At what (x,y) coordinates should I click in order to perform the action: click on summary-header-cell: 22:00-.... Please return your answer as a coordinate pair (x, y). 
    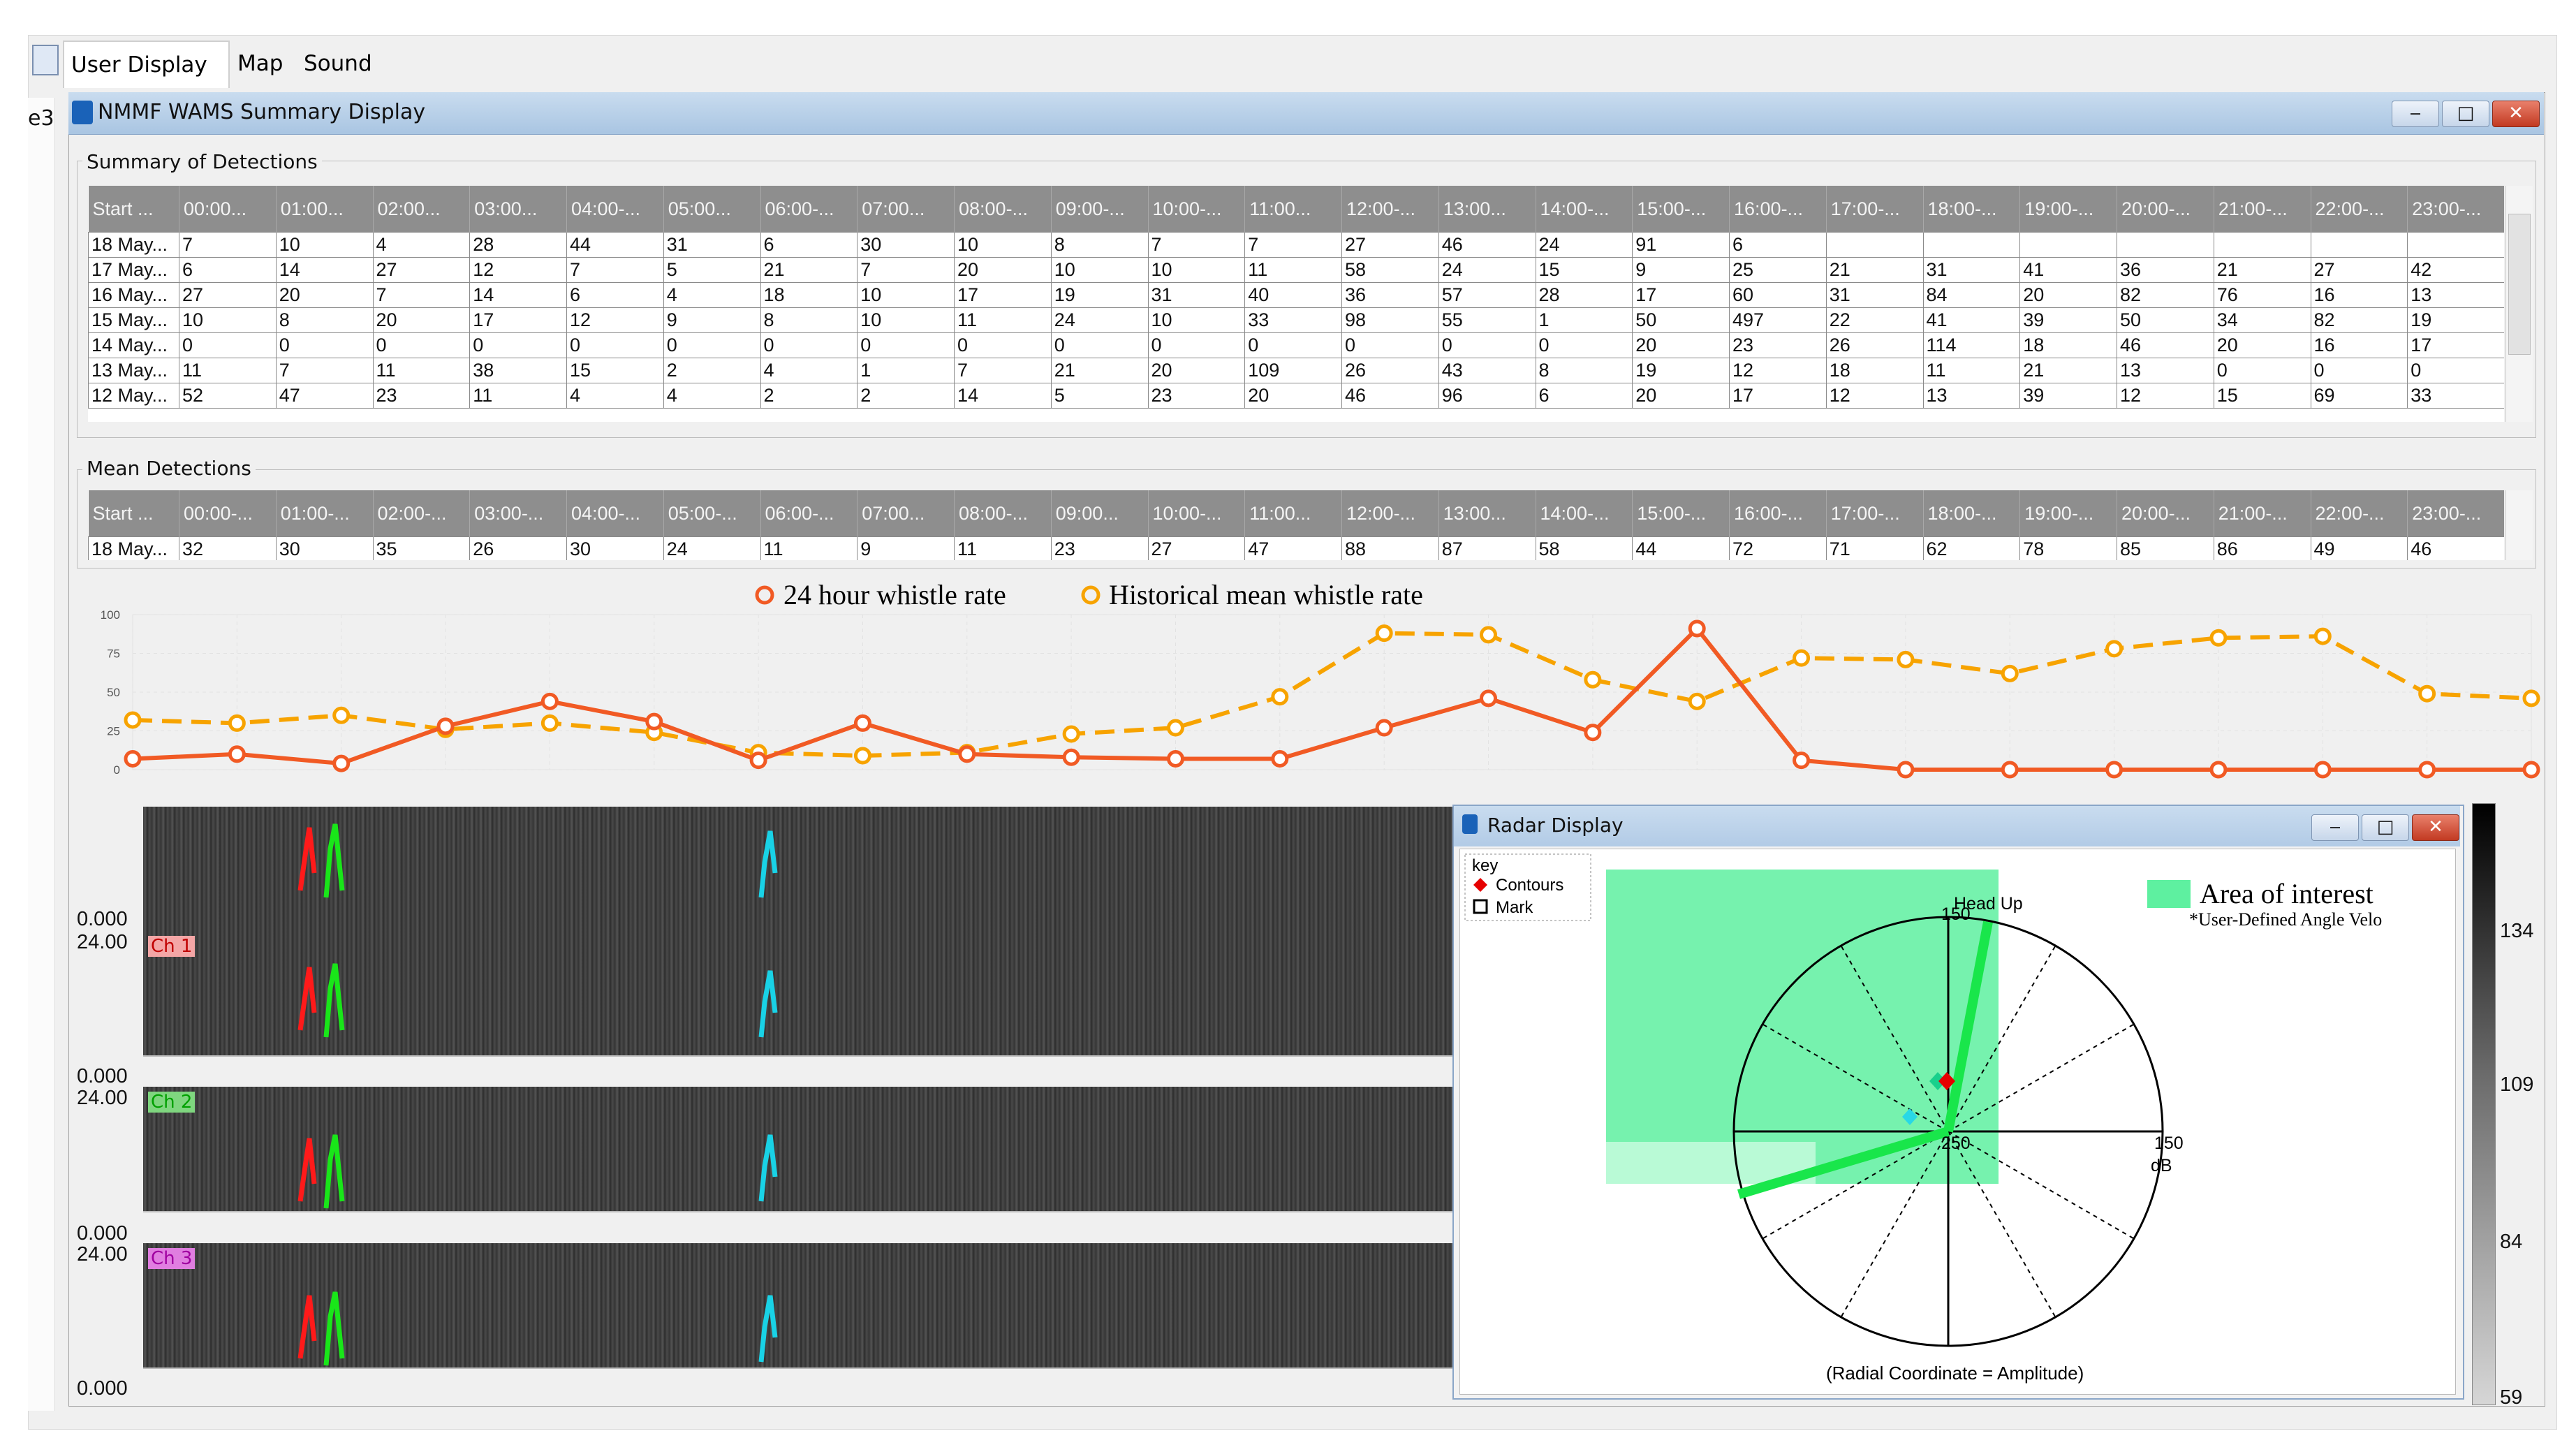
    Looking at the image, I should click on (2359, 209).